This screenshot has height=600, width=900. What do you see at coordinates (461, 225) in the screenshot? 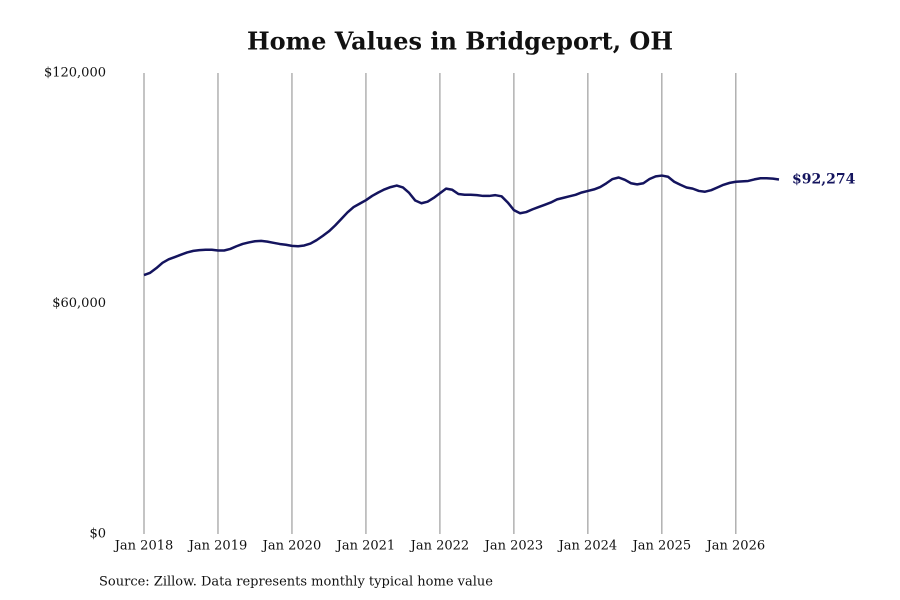
I see `series-line` at bounding box center [461, 225].